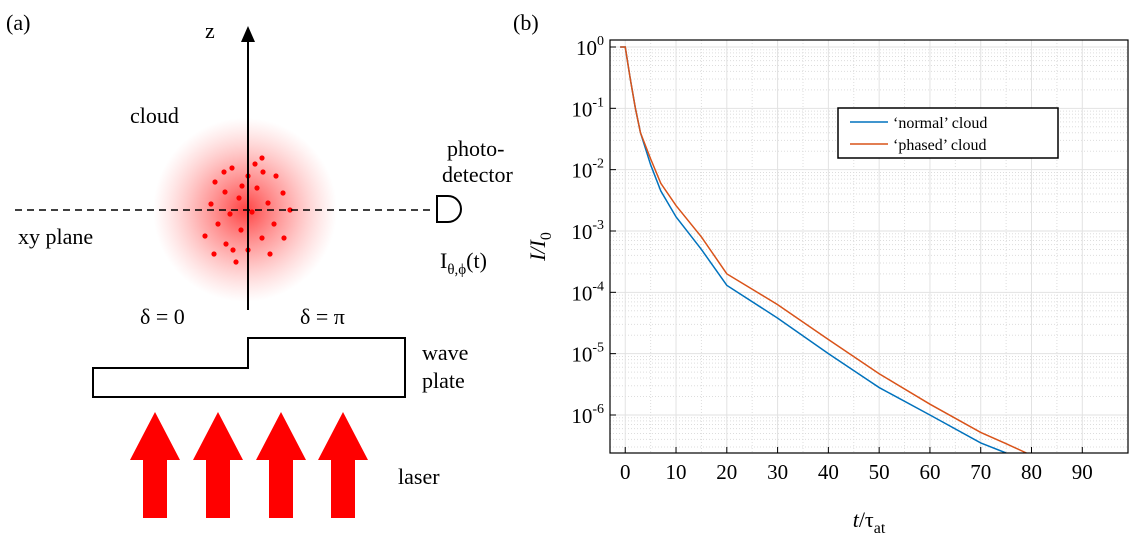 This screenshot has width=1135, height=545. Describe the element at coordinates (456, 270) in the screenshot. I see `label-sub: θ,ϕ` at that location.